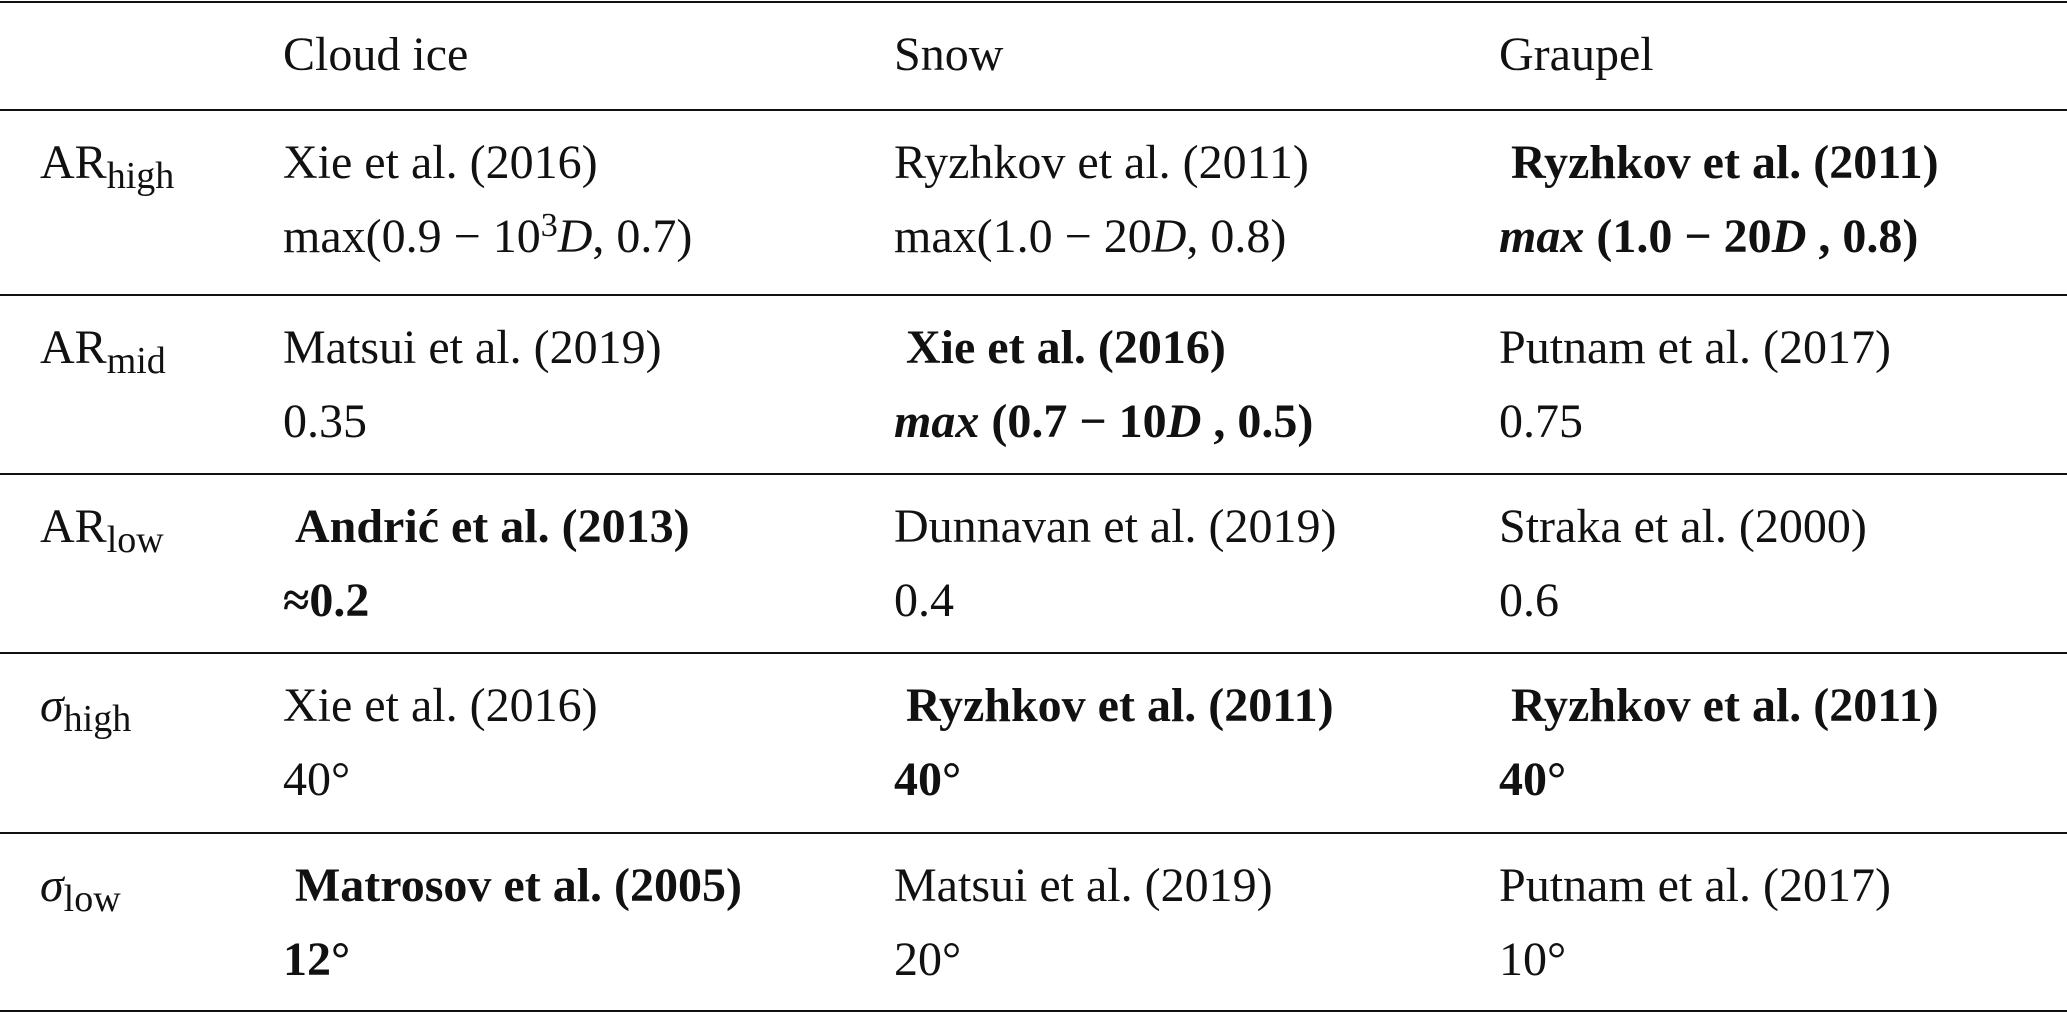  I want to click on value: 0.6, so click(1683, 601).